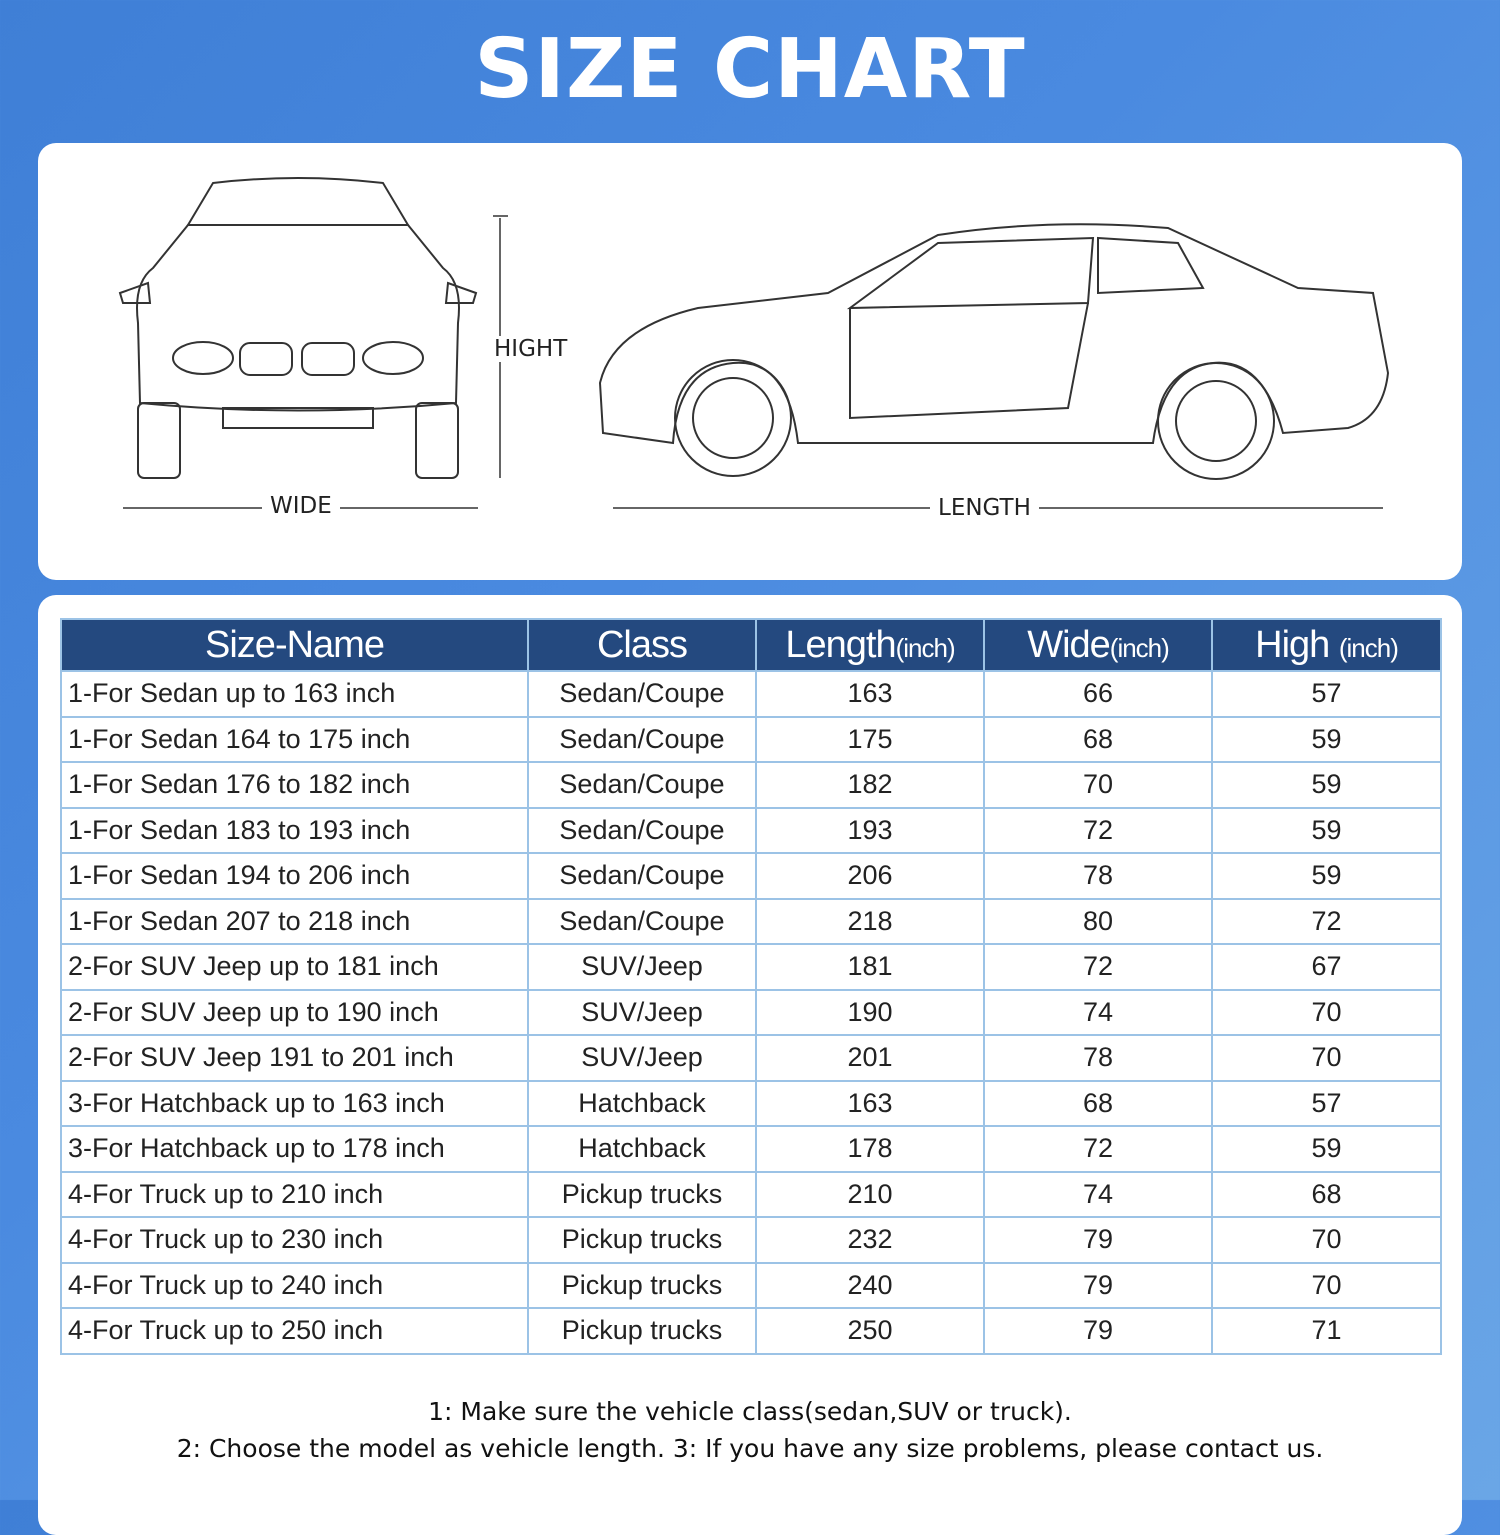 The height and width of the screenshot is (1535, 1500). Describe the element at coordinates (294, 967) in the screenshot. I see `cell-size-name: 2-For SUV Jeep up to 181 inch` at that location.